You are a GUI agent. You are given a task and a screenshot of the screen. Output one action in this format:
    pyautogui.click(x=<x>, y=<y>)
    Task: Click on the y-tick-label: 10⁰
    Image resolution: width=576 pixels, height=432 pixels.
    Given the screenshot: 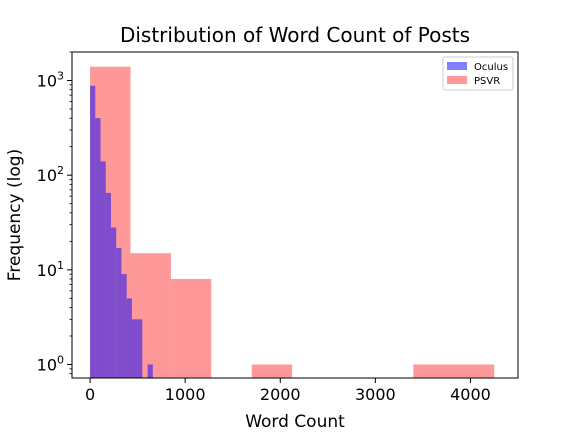 What is the action you would take?
    pyautogui.click(x=50, y=363)
    